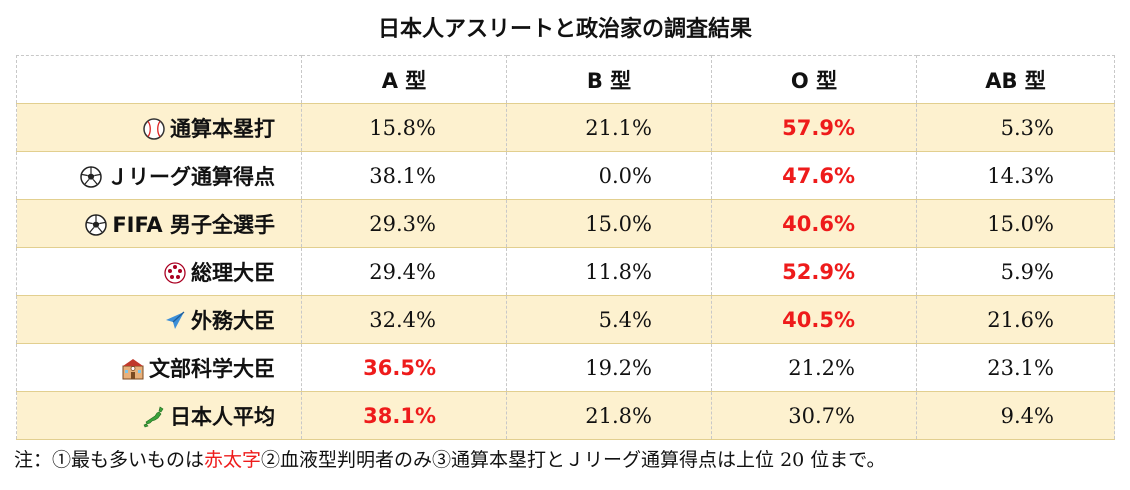  I want to click on value-type-ab: 15.0%, so click(1015, 223).